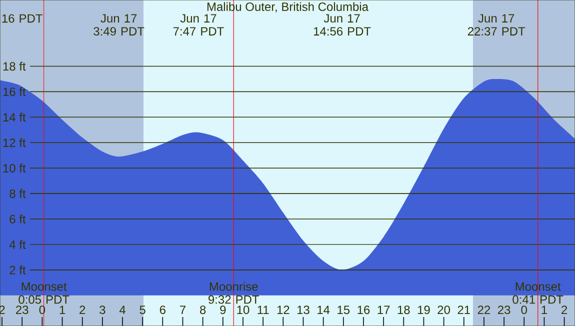  Describe the element at coordinates (18, 219) in the screenshot. I see `y-tick-label: 6 ft` at that location.